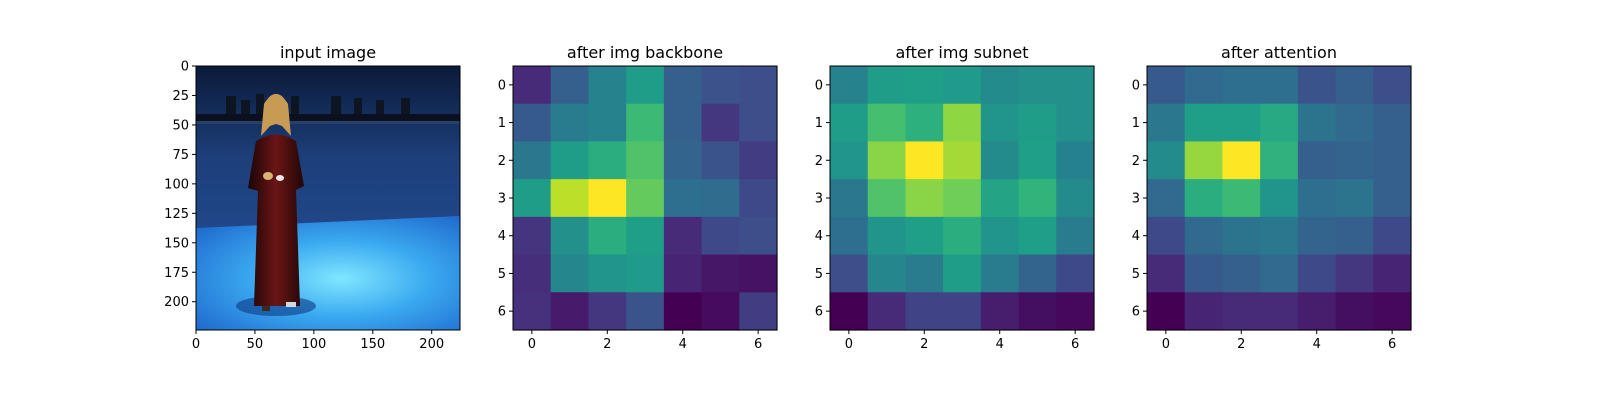 Image resolution: width=1600 pixels, height=400 pixels. Describe the element at coordinates (180, 155) in the screenshot. I see `y-tick-label: 75` at that location.